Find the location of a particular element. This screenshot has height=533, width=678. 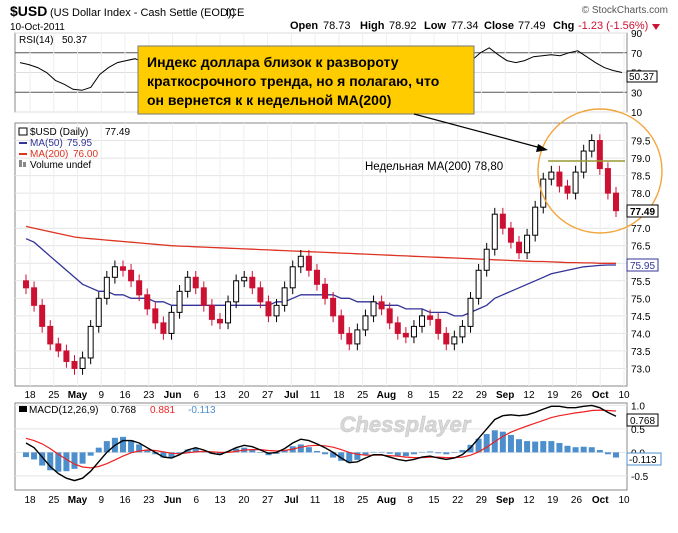

open-value: 78.73 is located at coordinates (337, 26).